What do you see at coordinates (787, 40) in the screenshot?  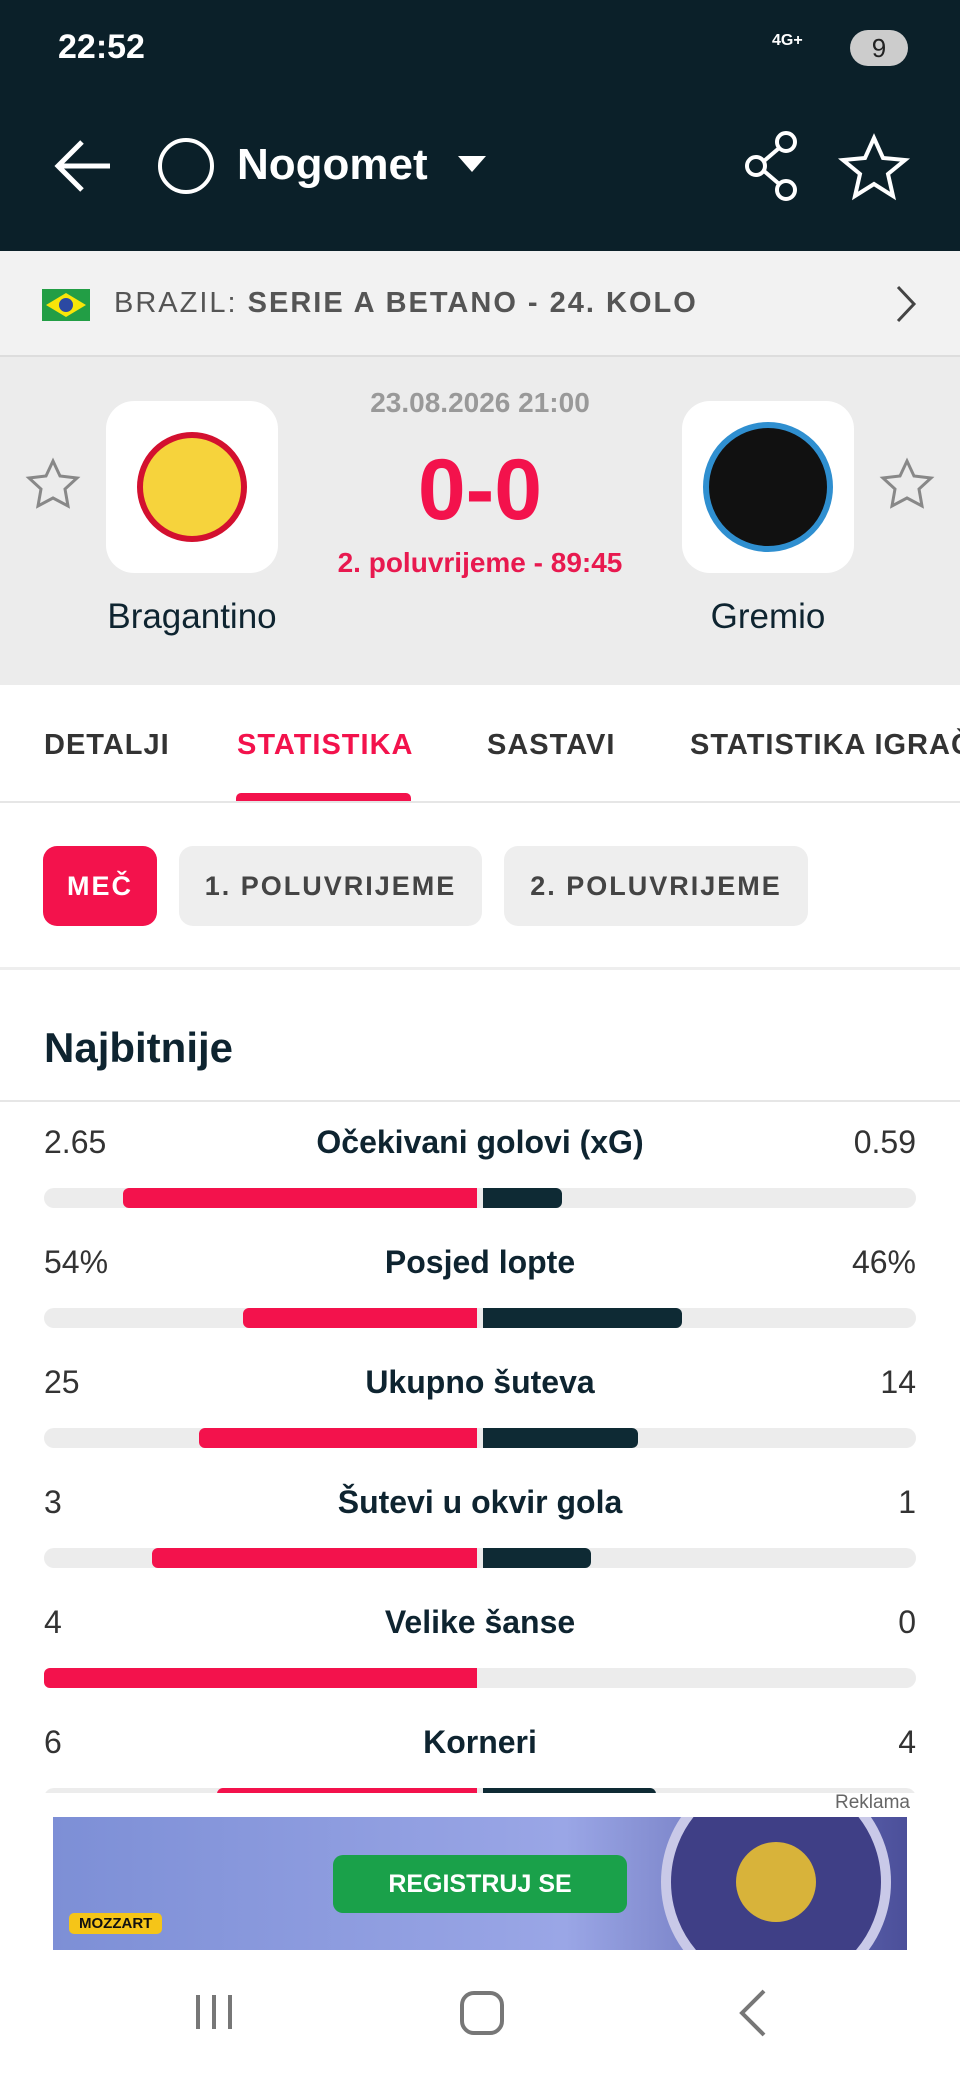 I see `network: 4G+` at bounding box center [787, 40].